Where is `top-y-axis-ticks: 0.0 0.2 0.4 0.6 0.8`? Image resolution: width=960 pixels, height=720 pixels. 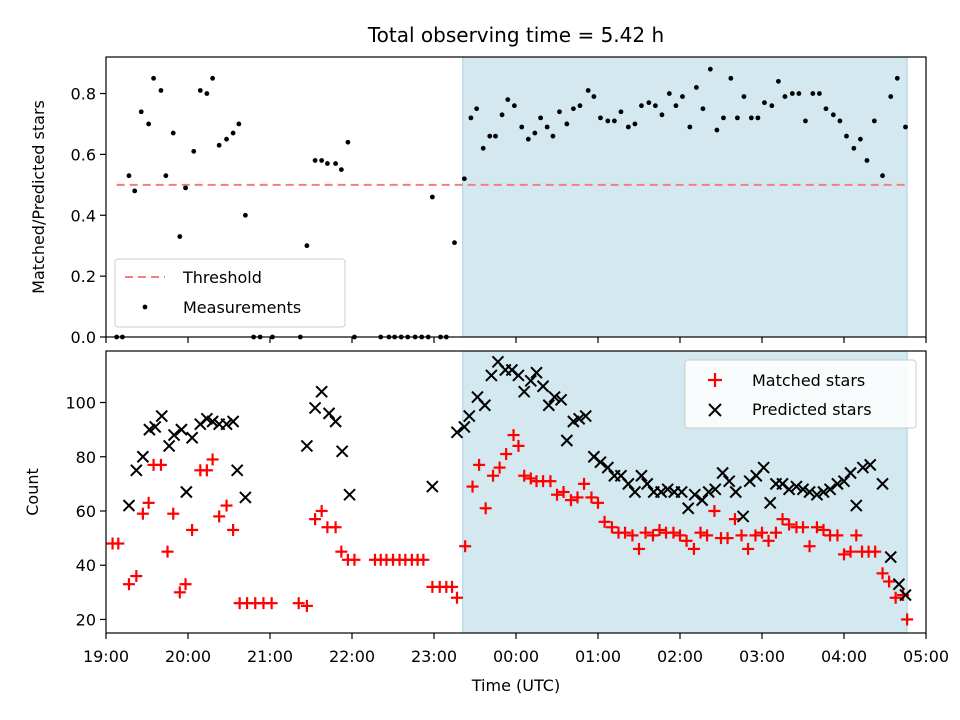 top-y-axis-ticks: 0.0 0.2 0.4 0.6 0.8 is located at coordinates (88, 216).